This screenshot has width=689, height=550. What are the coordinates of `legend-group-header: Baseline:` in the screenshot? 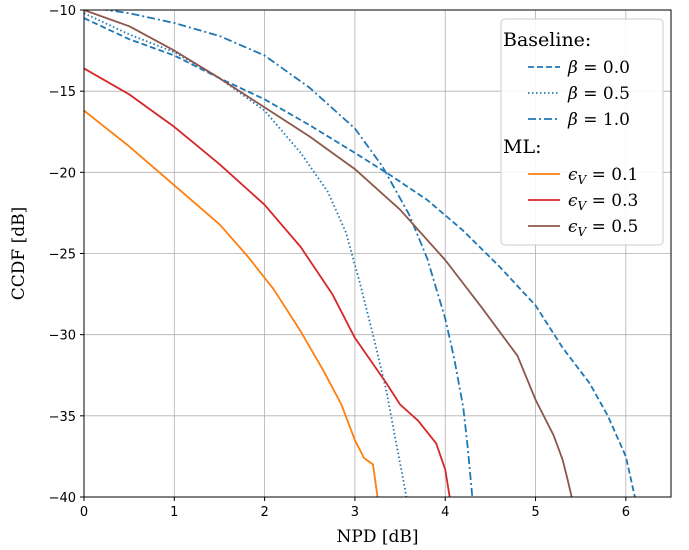 It's located at (547, 40).